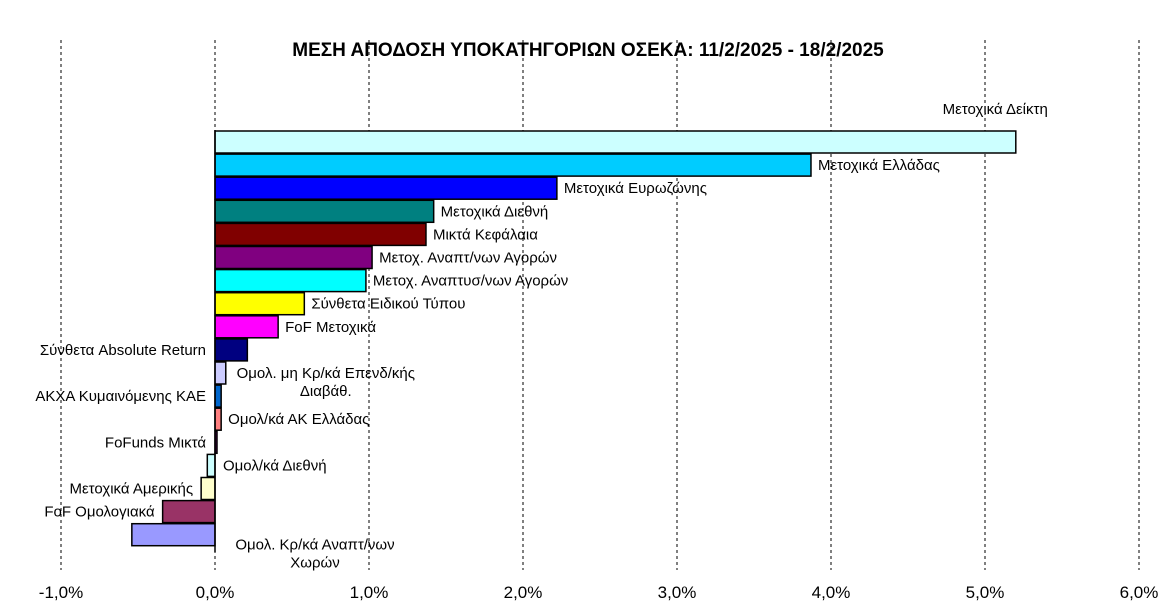 Image resolution: width=1172 pixels, height=615 pixels. I want to click on bar-label-line: Μετοχ. Αναπτ/νων Αγορών, so click(468, 258).